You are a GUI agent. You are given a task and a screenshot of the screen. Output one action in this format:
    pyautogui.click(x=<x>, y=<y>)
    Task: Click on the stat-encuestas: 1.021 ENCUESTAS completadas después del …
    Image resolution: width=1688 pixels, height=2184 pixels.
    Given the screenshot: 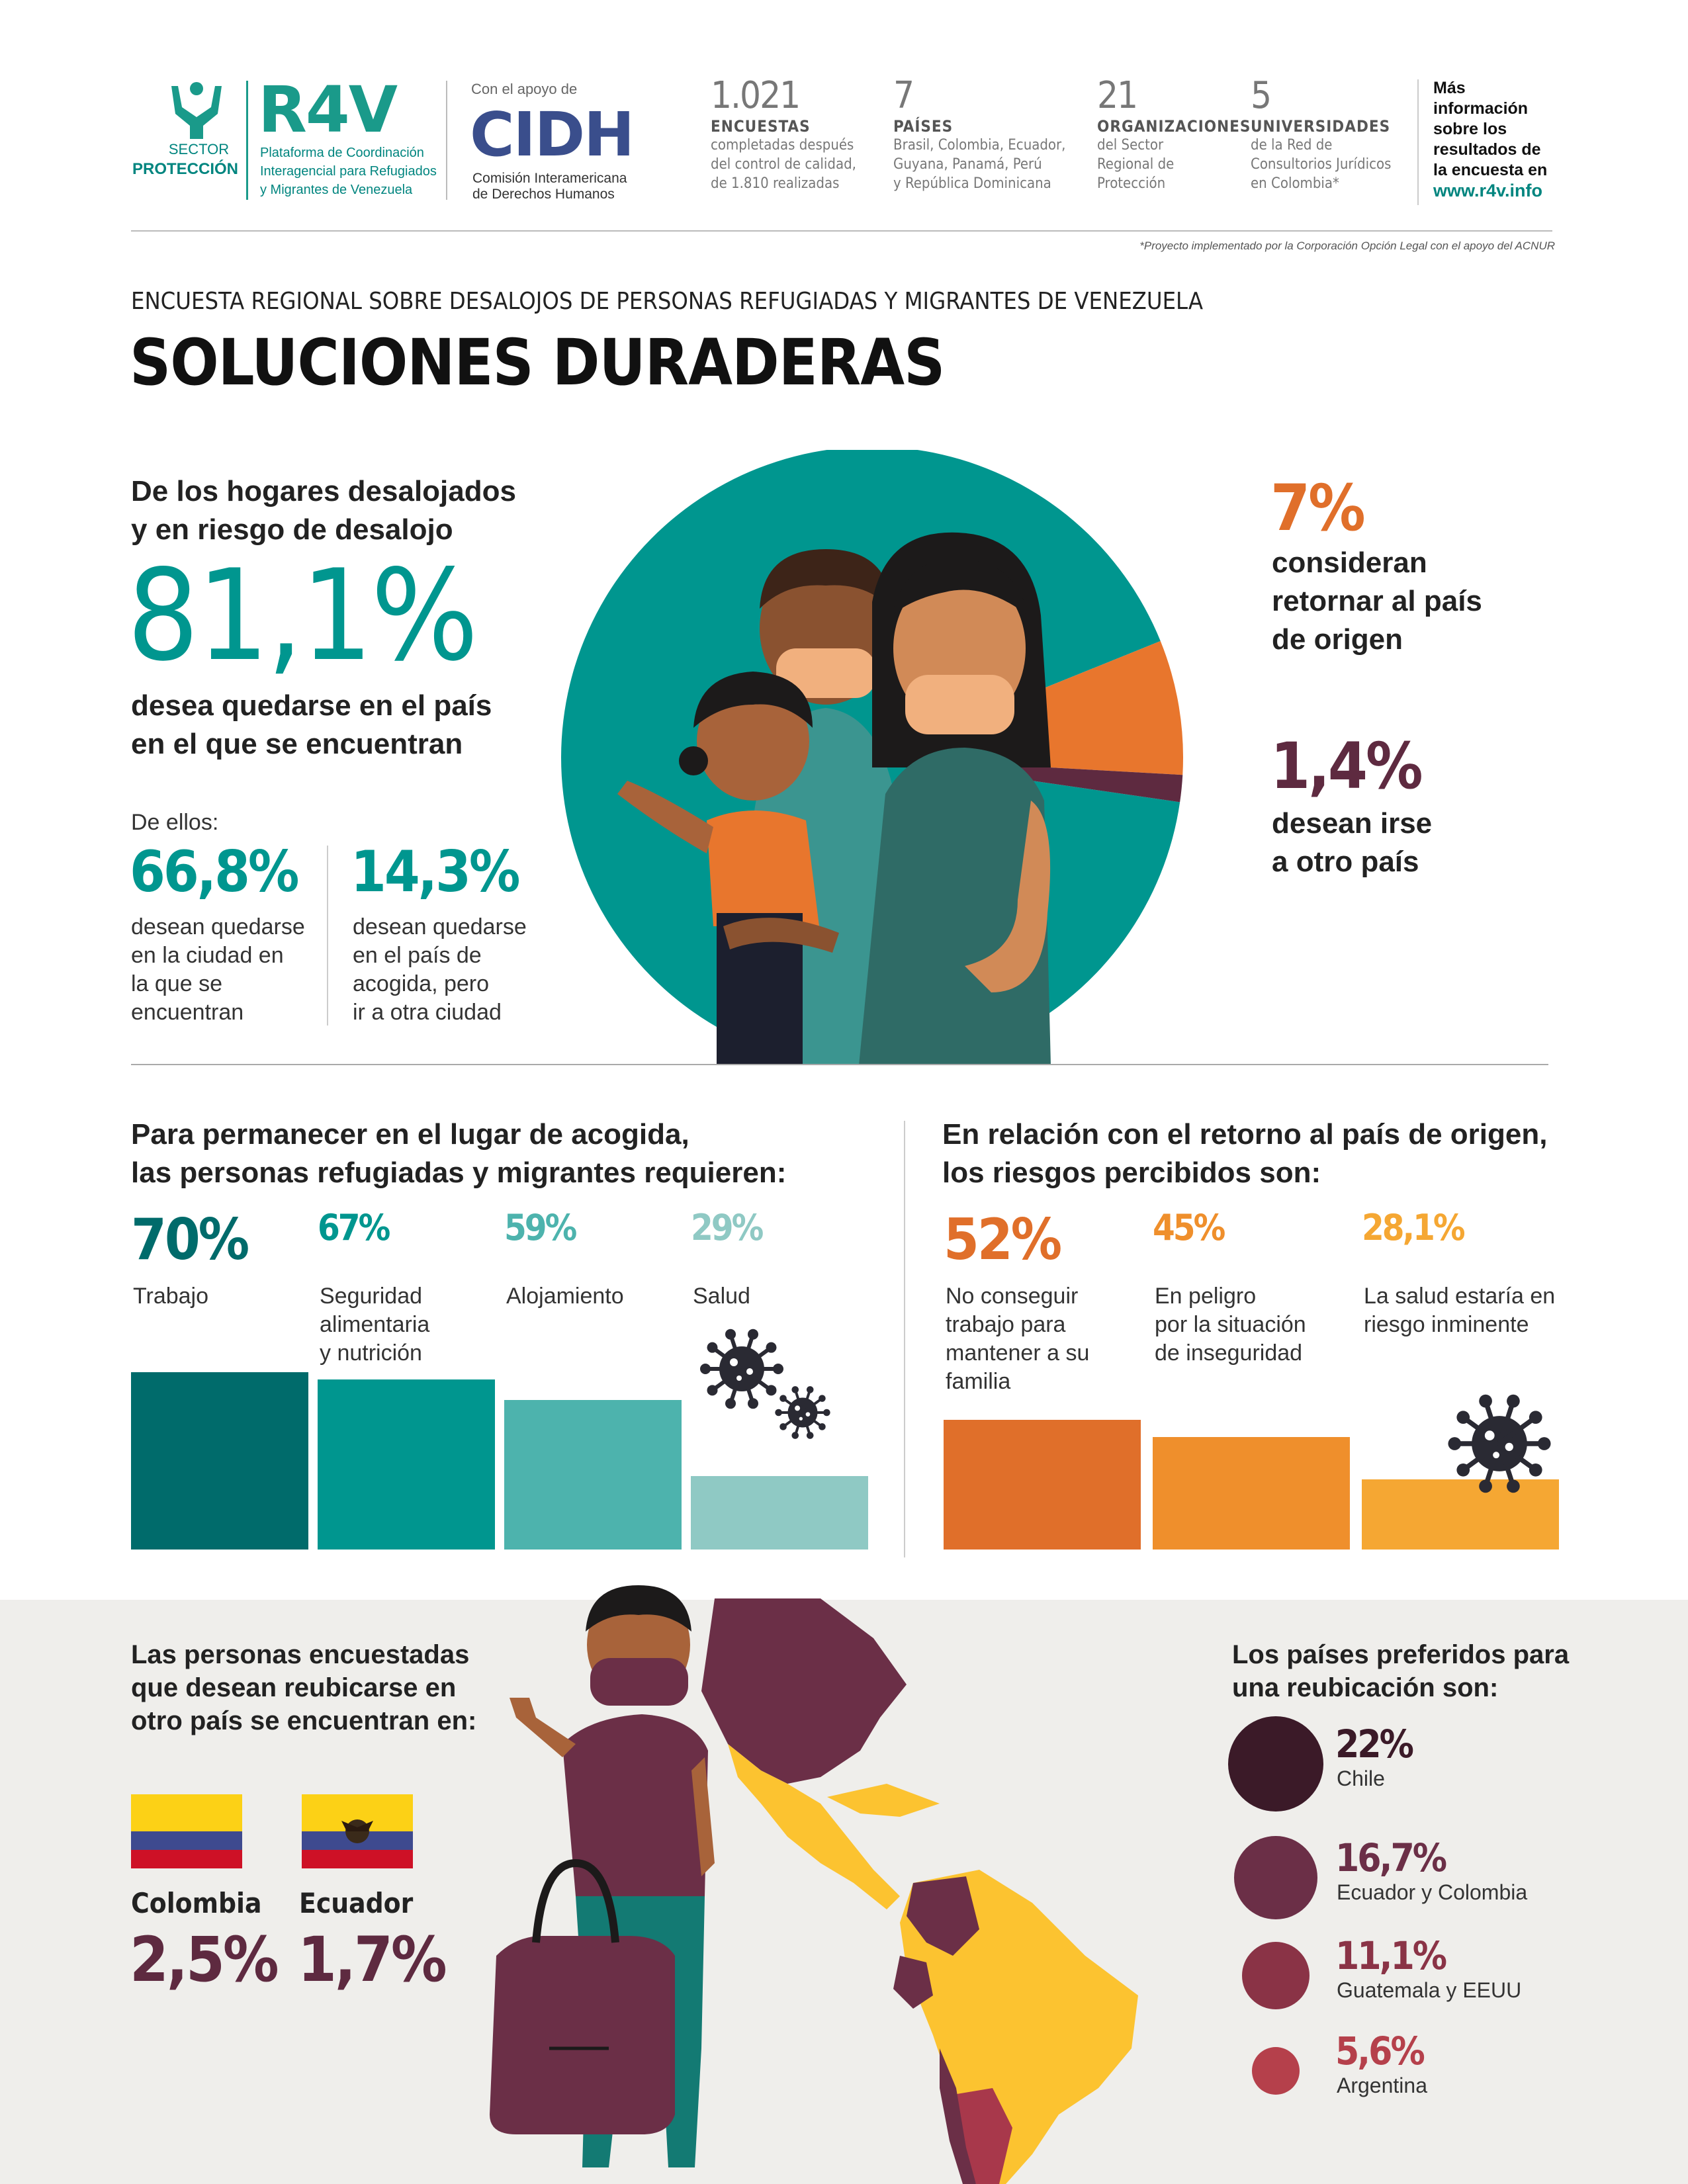 What is the action you would take?
    pyautogui.click(x=793, y=133)
    